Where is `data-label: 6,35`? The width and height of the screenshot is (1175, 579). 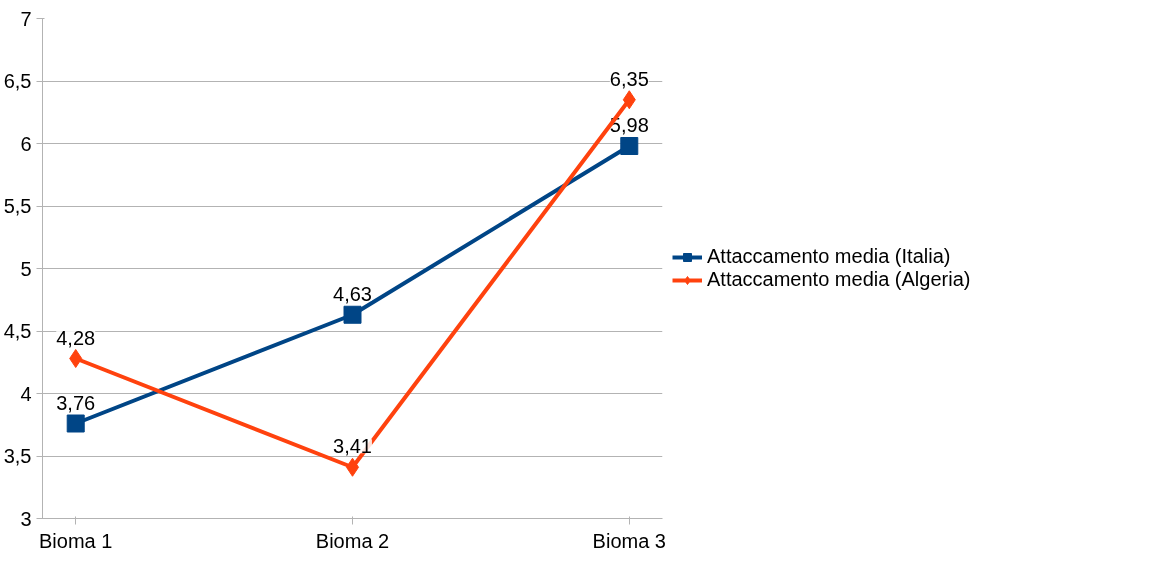 data-label: 6,35 is located at coordinates (629, 78).